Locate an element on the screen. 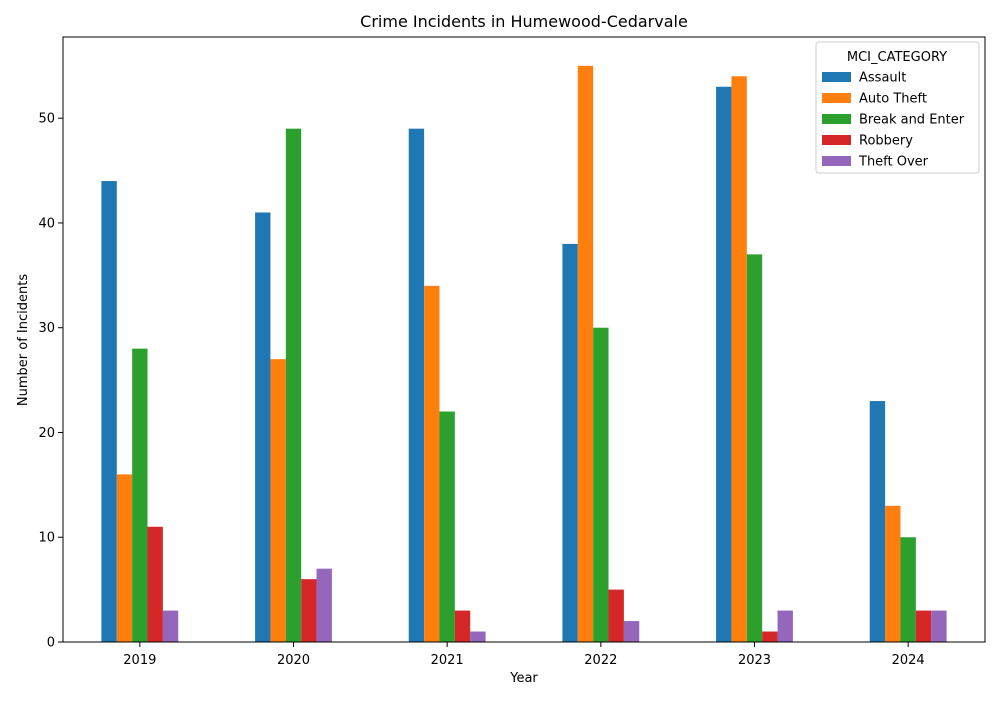 The width and height of the screenshot is (1000, 704). y-tick-label: 50 is located at coordinates (46, 119).